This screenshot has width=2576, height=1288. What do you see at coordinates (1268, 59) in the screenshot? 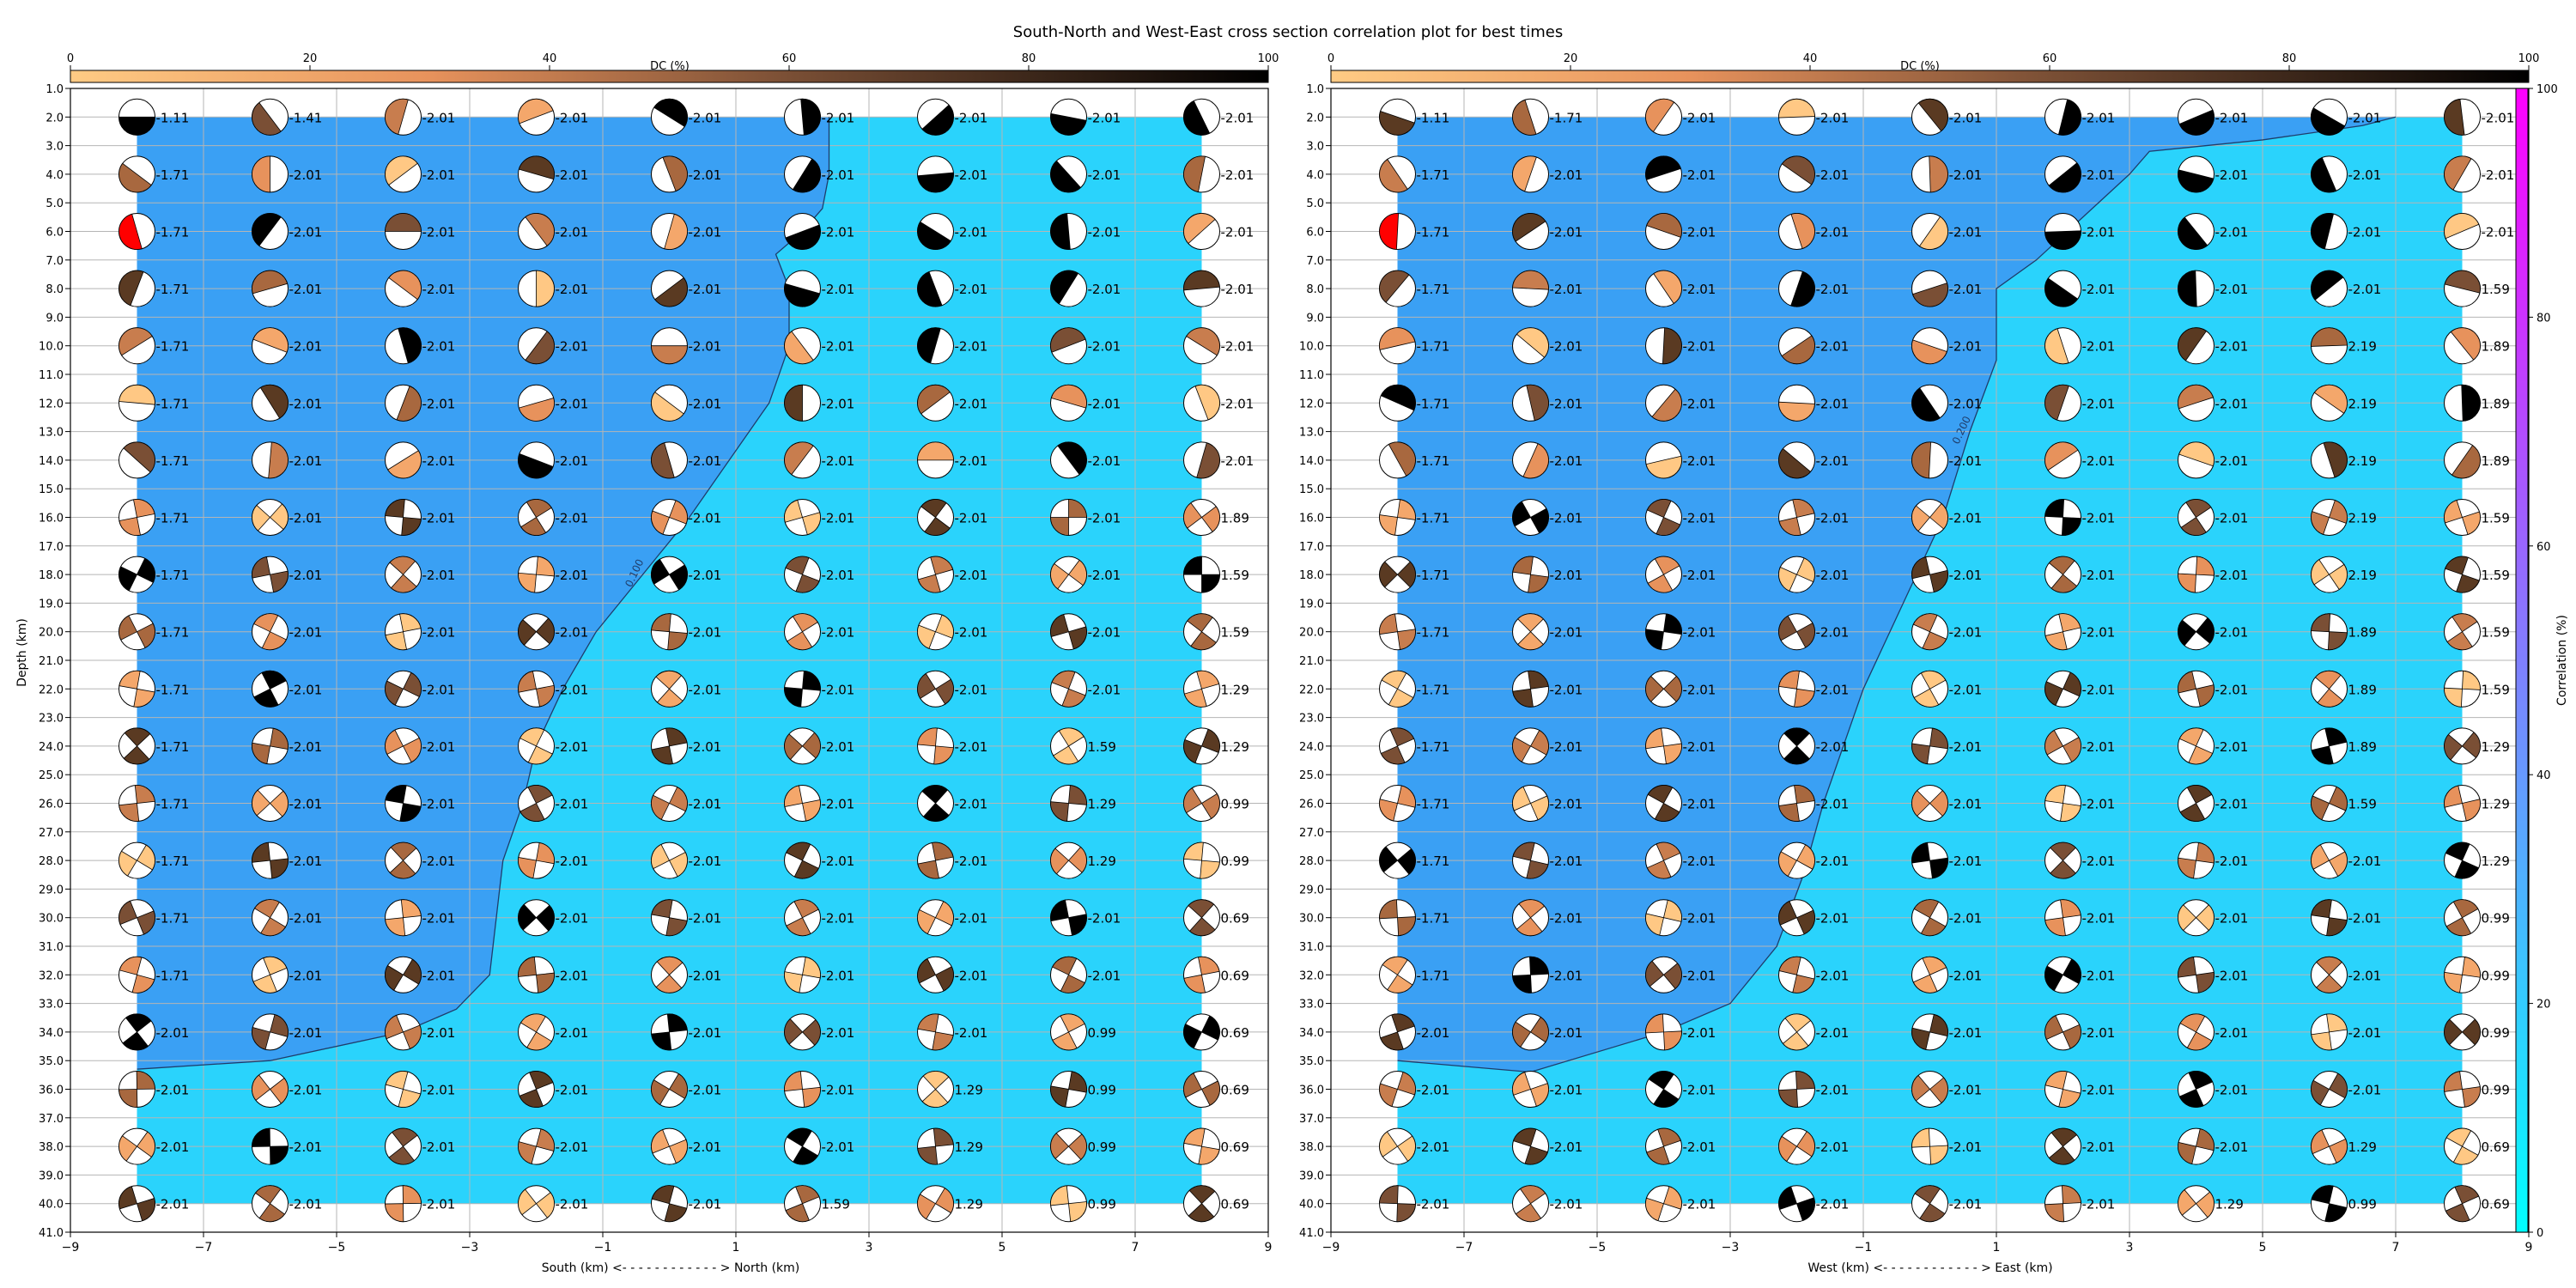
I see `dc-colorbar-tick-label: 100` at bounding box center [1268, 59].